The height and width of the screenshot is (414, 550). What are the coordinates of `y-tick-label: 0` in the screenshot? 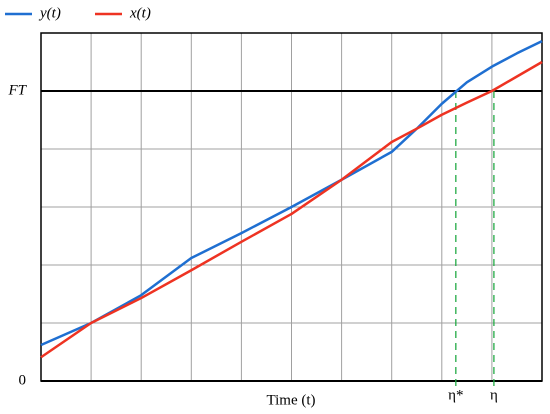 It's located at (23, 380).